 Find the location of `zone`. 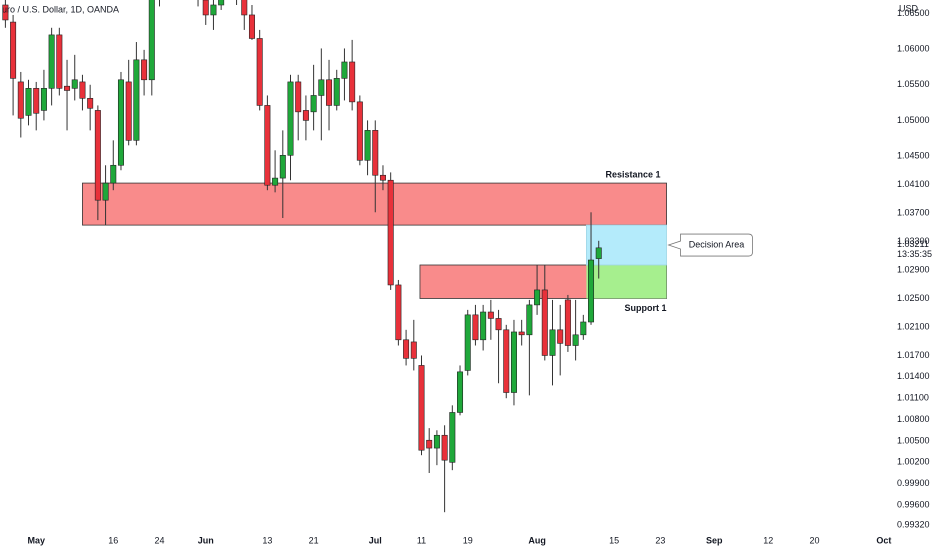

zone is located at coordinates (626, 282).